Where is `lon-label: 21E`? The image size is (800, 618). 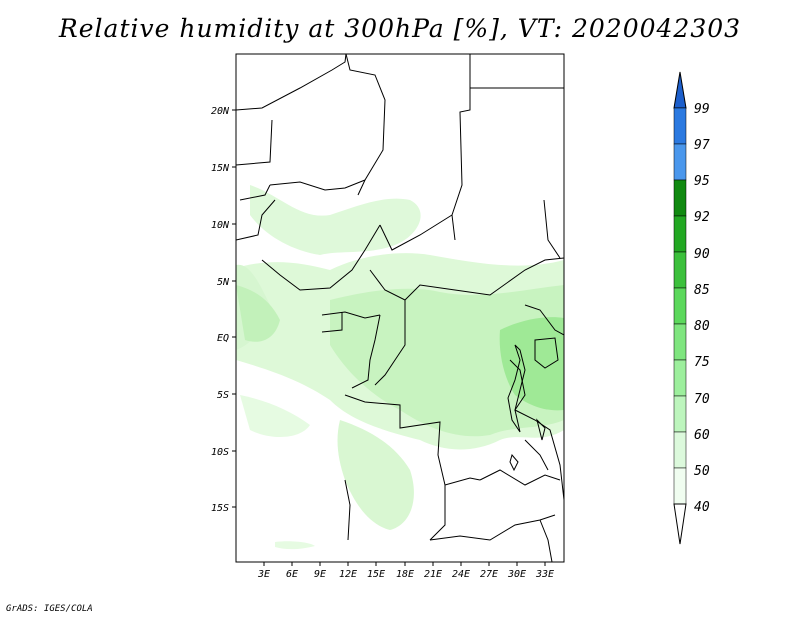 lon-label: 21E is located at coordinates (433, 574).